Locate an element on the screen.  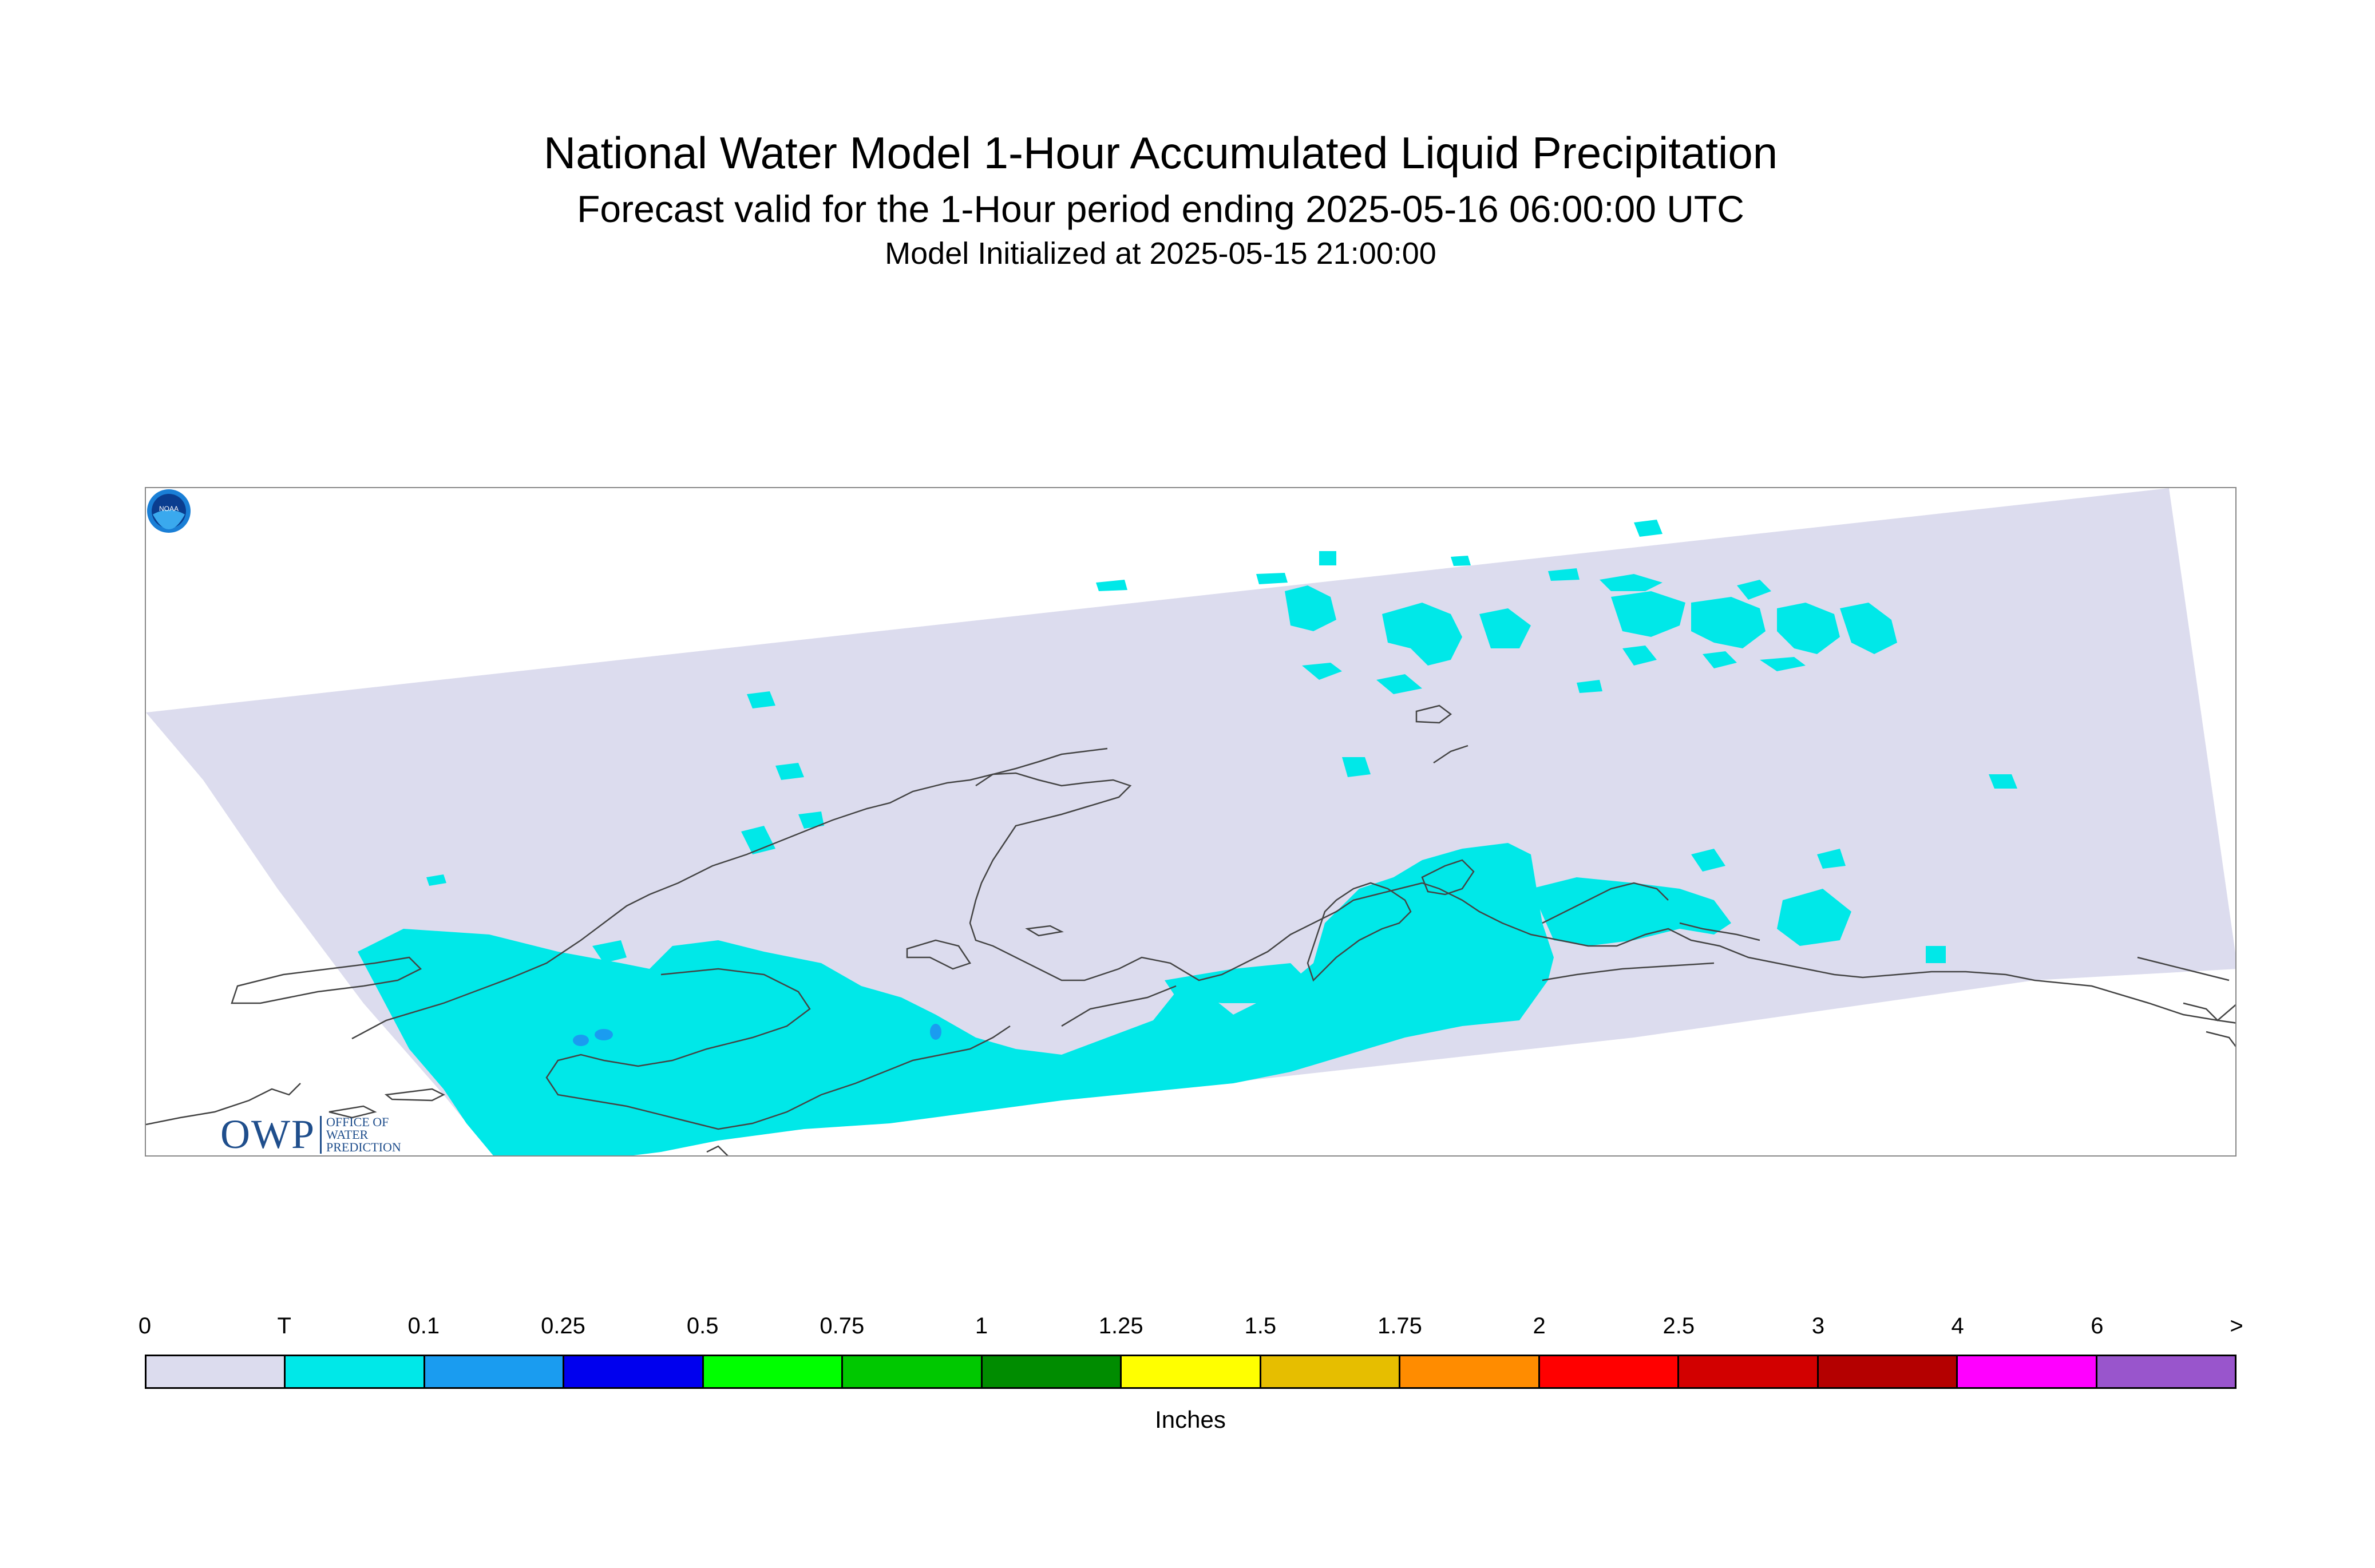
legend-tick-label-6: 1 is located at coordinates (982, 1326).